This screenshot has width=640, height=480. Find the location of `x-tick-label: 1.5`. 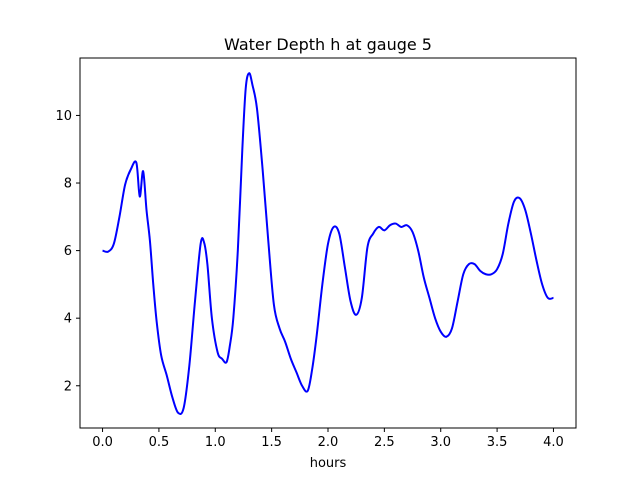

x-tick-label: 1.5 is located at coordinates (271, 442).